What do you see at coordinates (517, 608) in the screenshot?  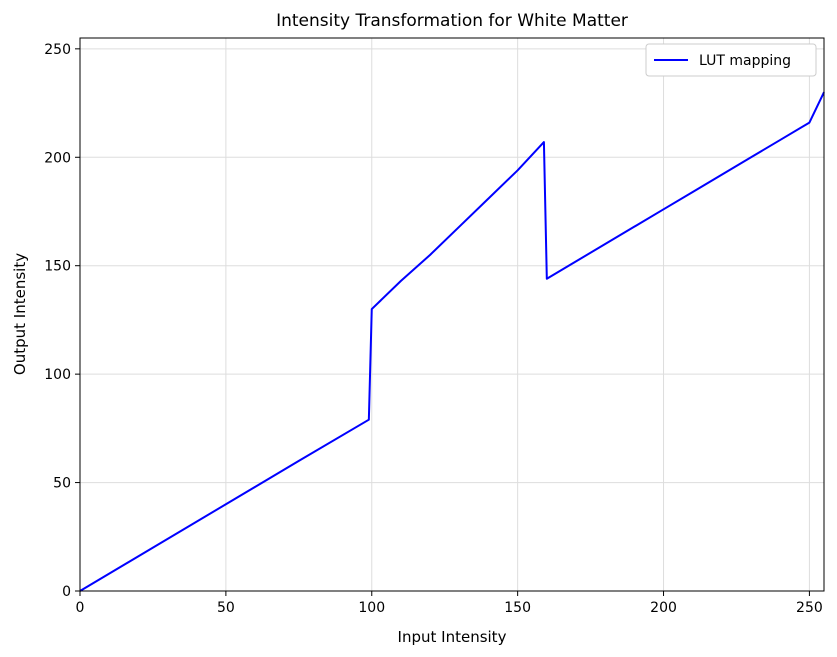 I see `x-tick-label: 150` at bounding box center [517, 608].